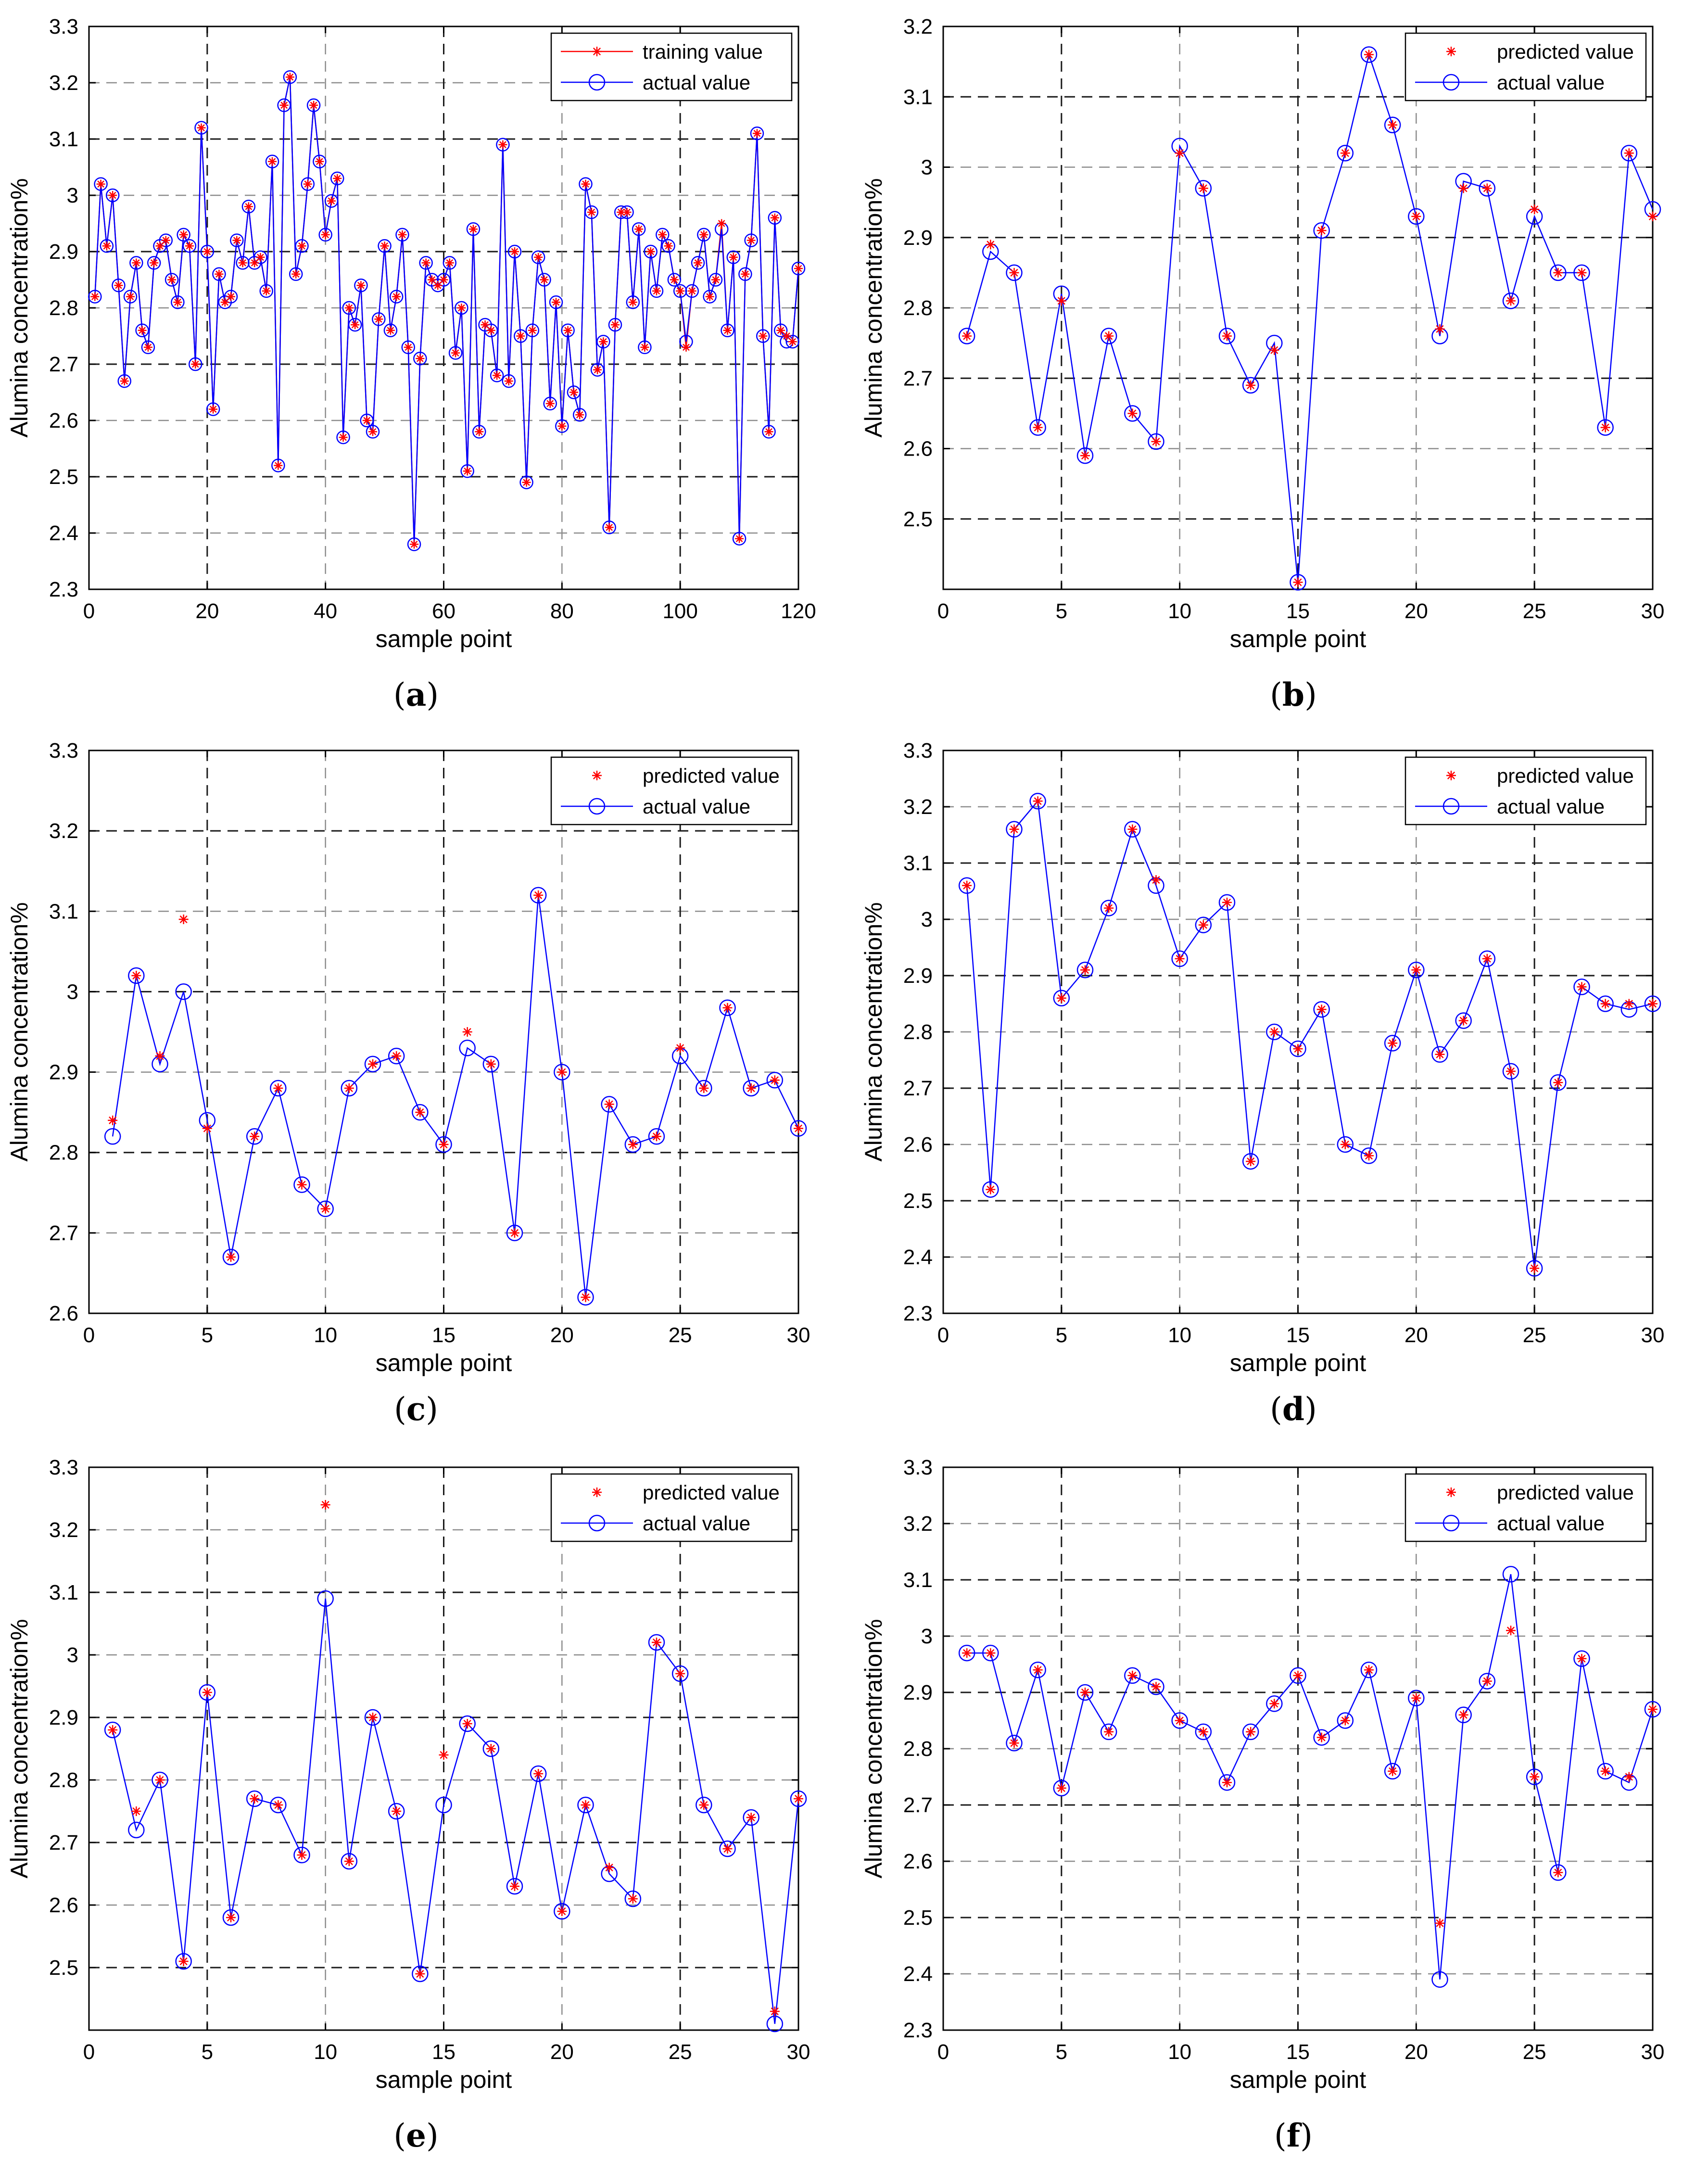 The width and height of the screenshot is (1708, 2173). What do you see at coordinates (63, 420) in the screenshot?
I see `y-tick-label: 2.6` at bounding box center [63, 420].